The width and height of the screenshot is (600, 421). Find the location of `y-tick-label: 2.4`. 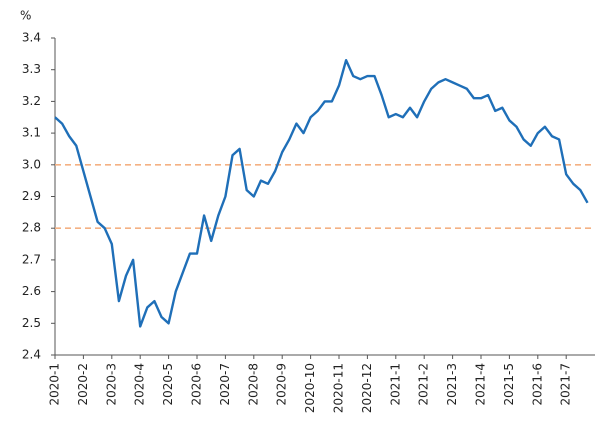

y-tick-label: 2.4 is located at coordinates (31, 355).